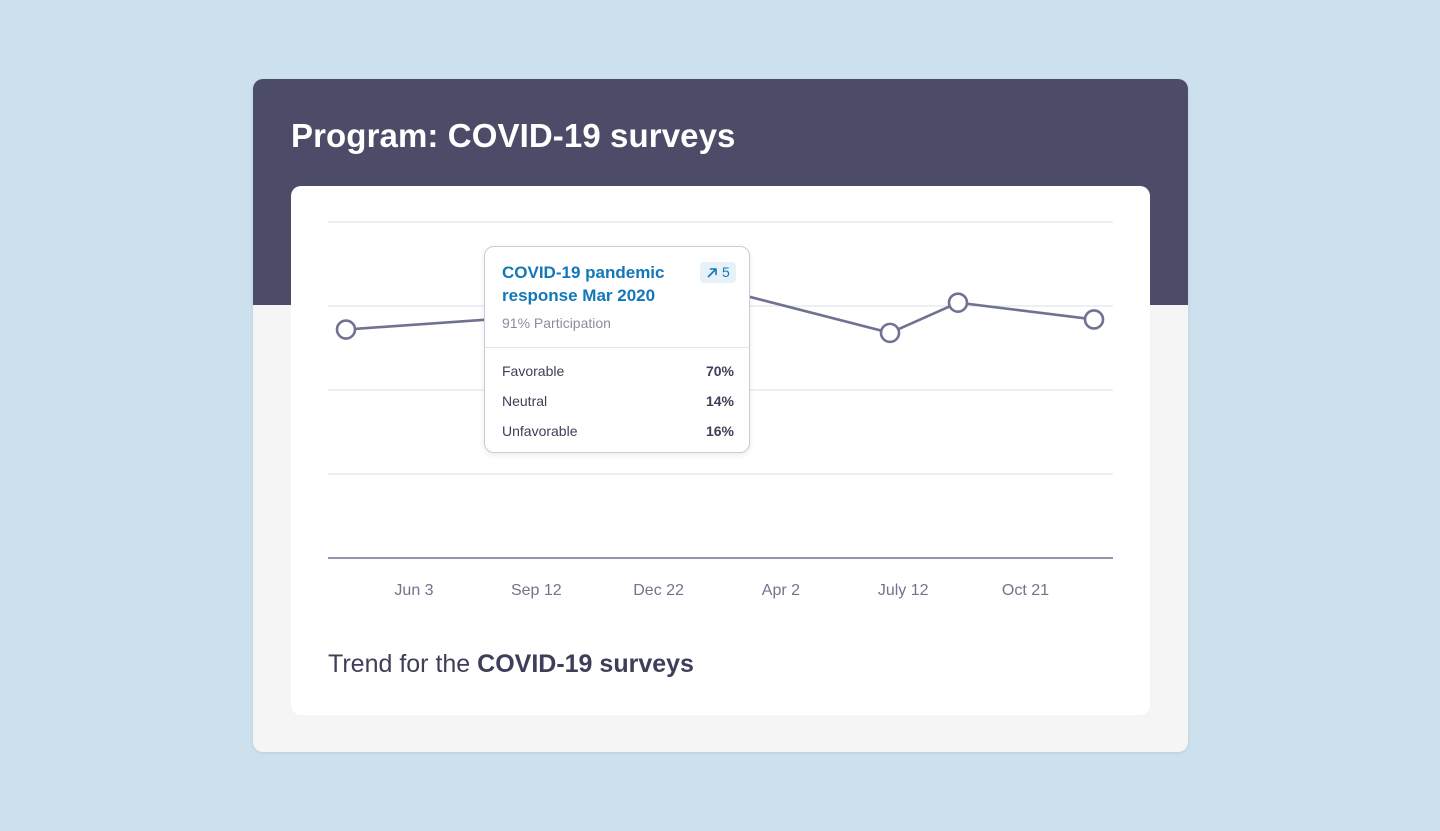 This screenshot has height=831, width=1440. What do you see at coordinates (712, 273) in the screenshot?
I see `arrow-up-right-icon` at bounding box center [712, 273].